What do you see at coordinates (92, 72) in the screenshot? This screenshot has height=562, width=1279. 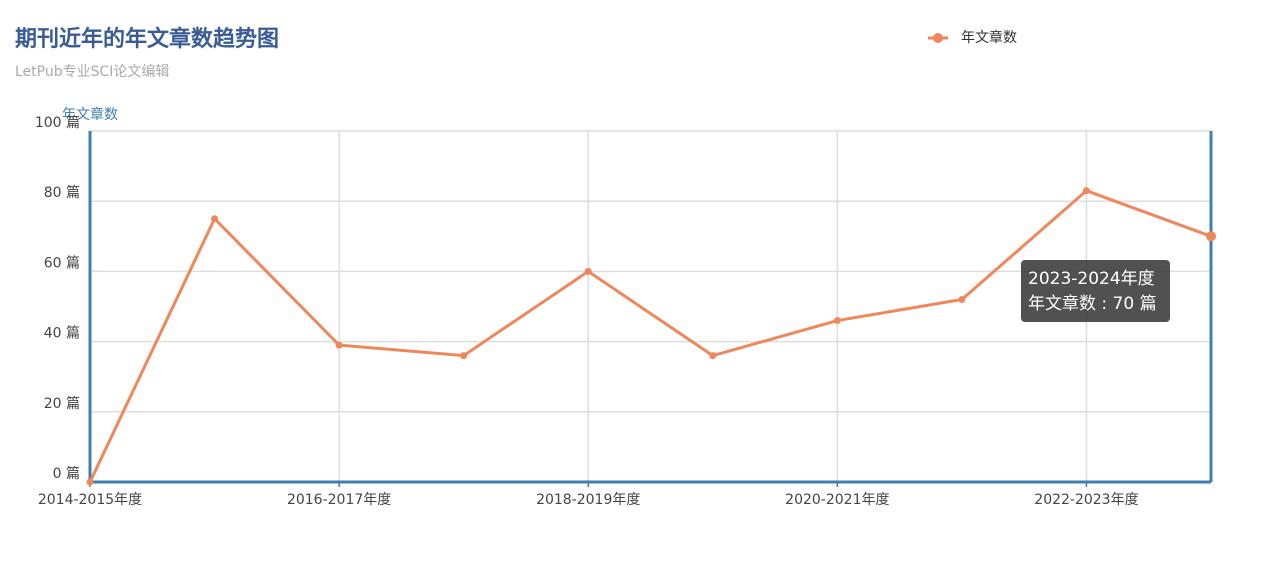 I see `chart-subtitle: LetPub专业SCI论文编辑` at bounding box center [92, 72].